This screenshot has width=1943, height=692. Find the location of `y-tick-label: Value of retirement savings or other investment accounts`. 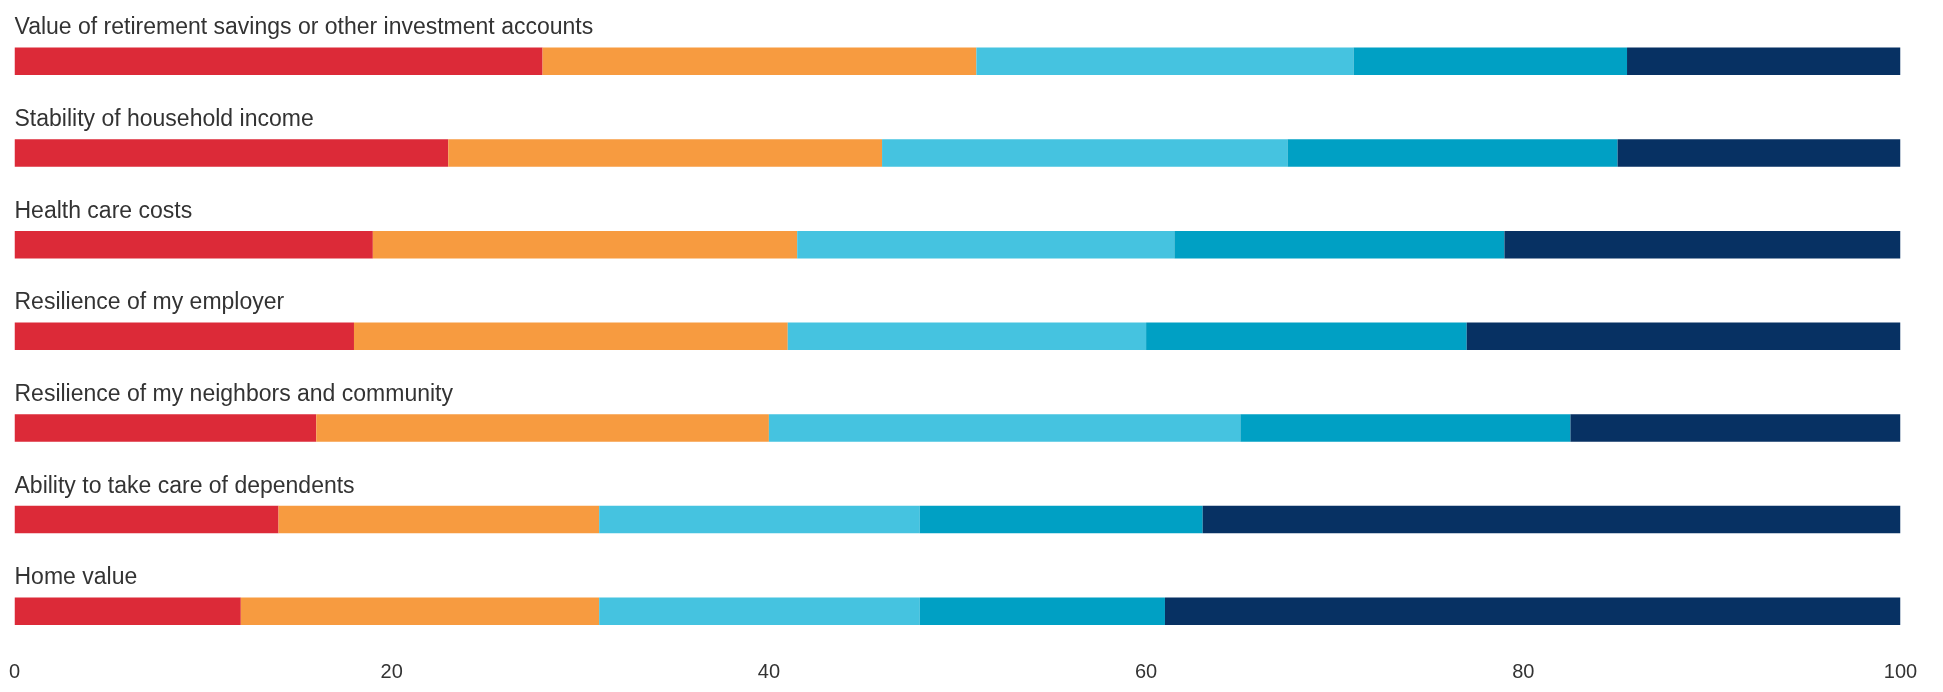

y-tick-label: Value of retirement savings or other investment accounts is located at coordinates (304, 26).